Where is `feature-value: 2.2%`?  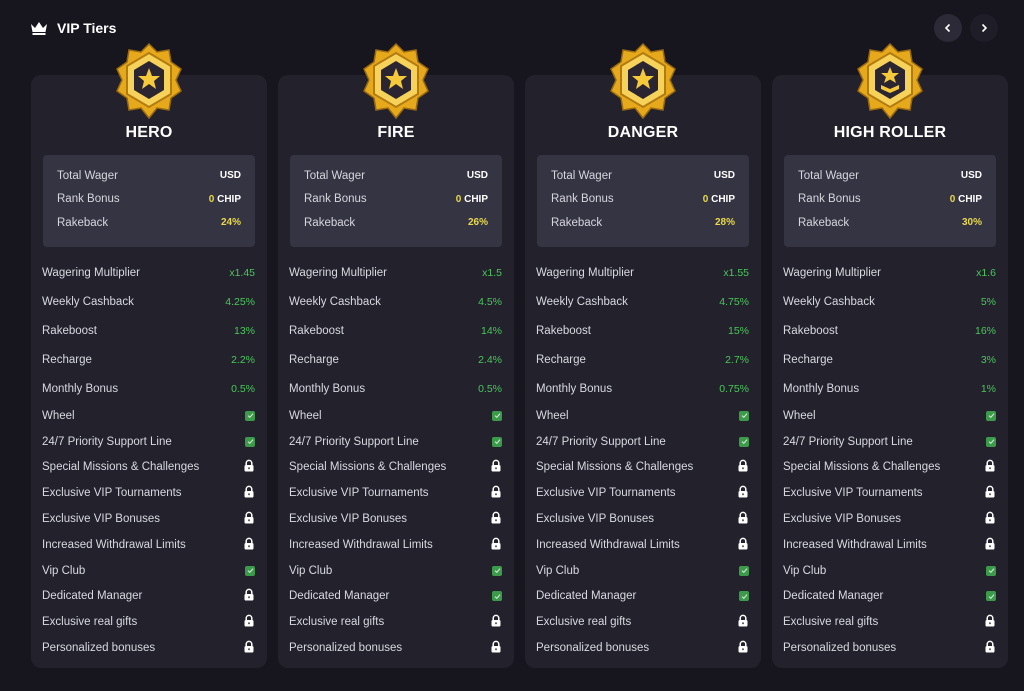
feature-value: 2.2% is located at coordinates (243, 359).